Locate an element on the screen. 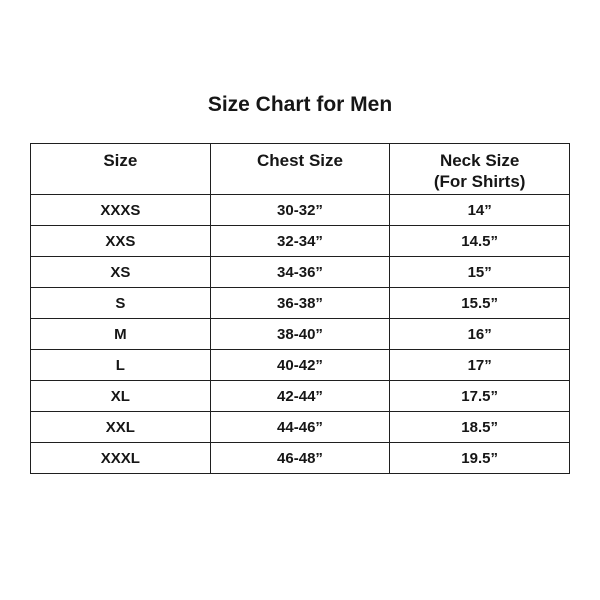 The height and width of the screenshot is (600, 600). header-row: Size Chest Size Neck Size (For Shirts) is located at coordinates (300, 169).